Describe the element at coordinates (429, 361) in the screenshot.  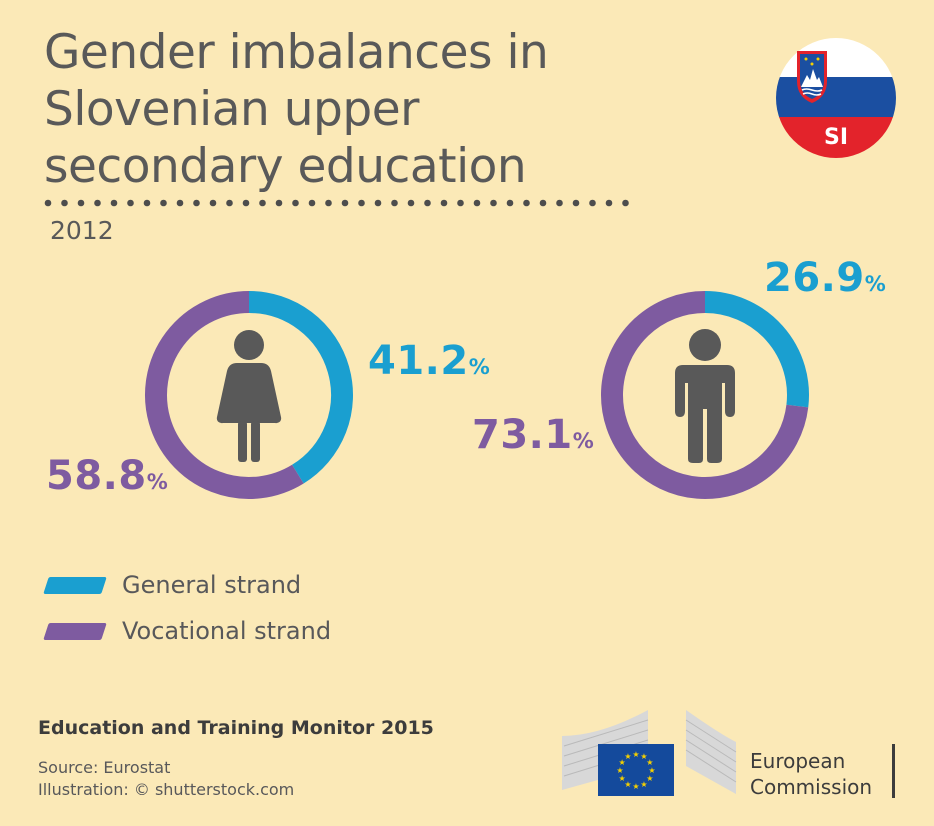
I see `female-general-value: 41.2%` at that location.